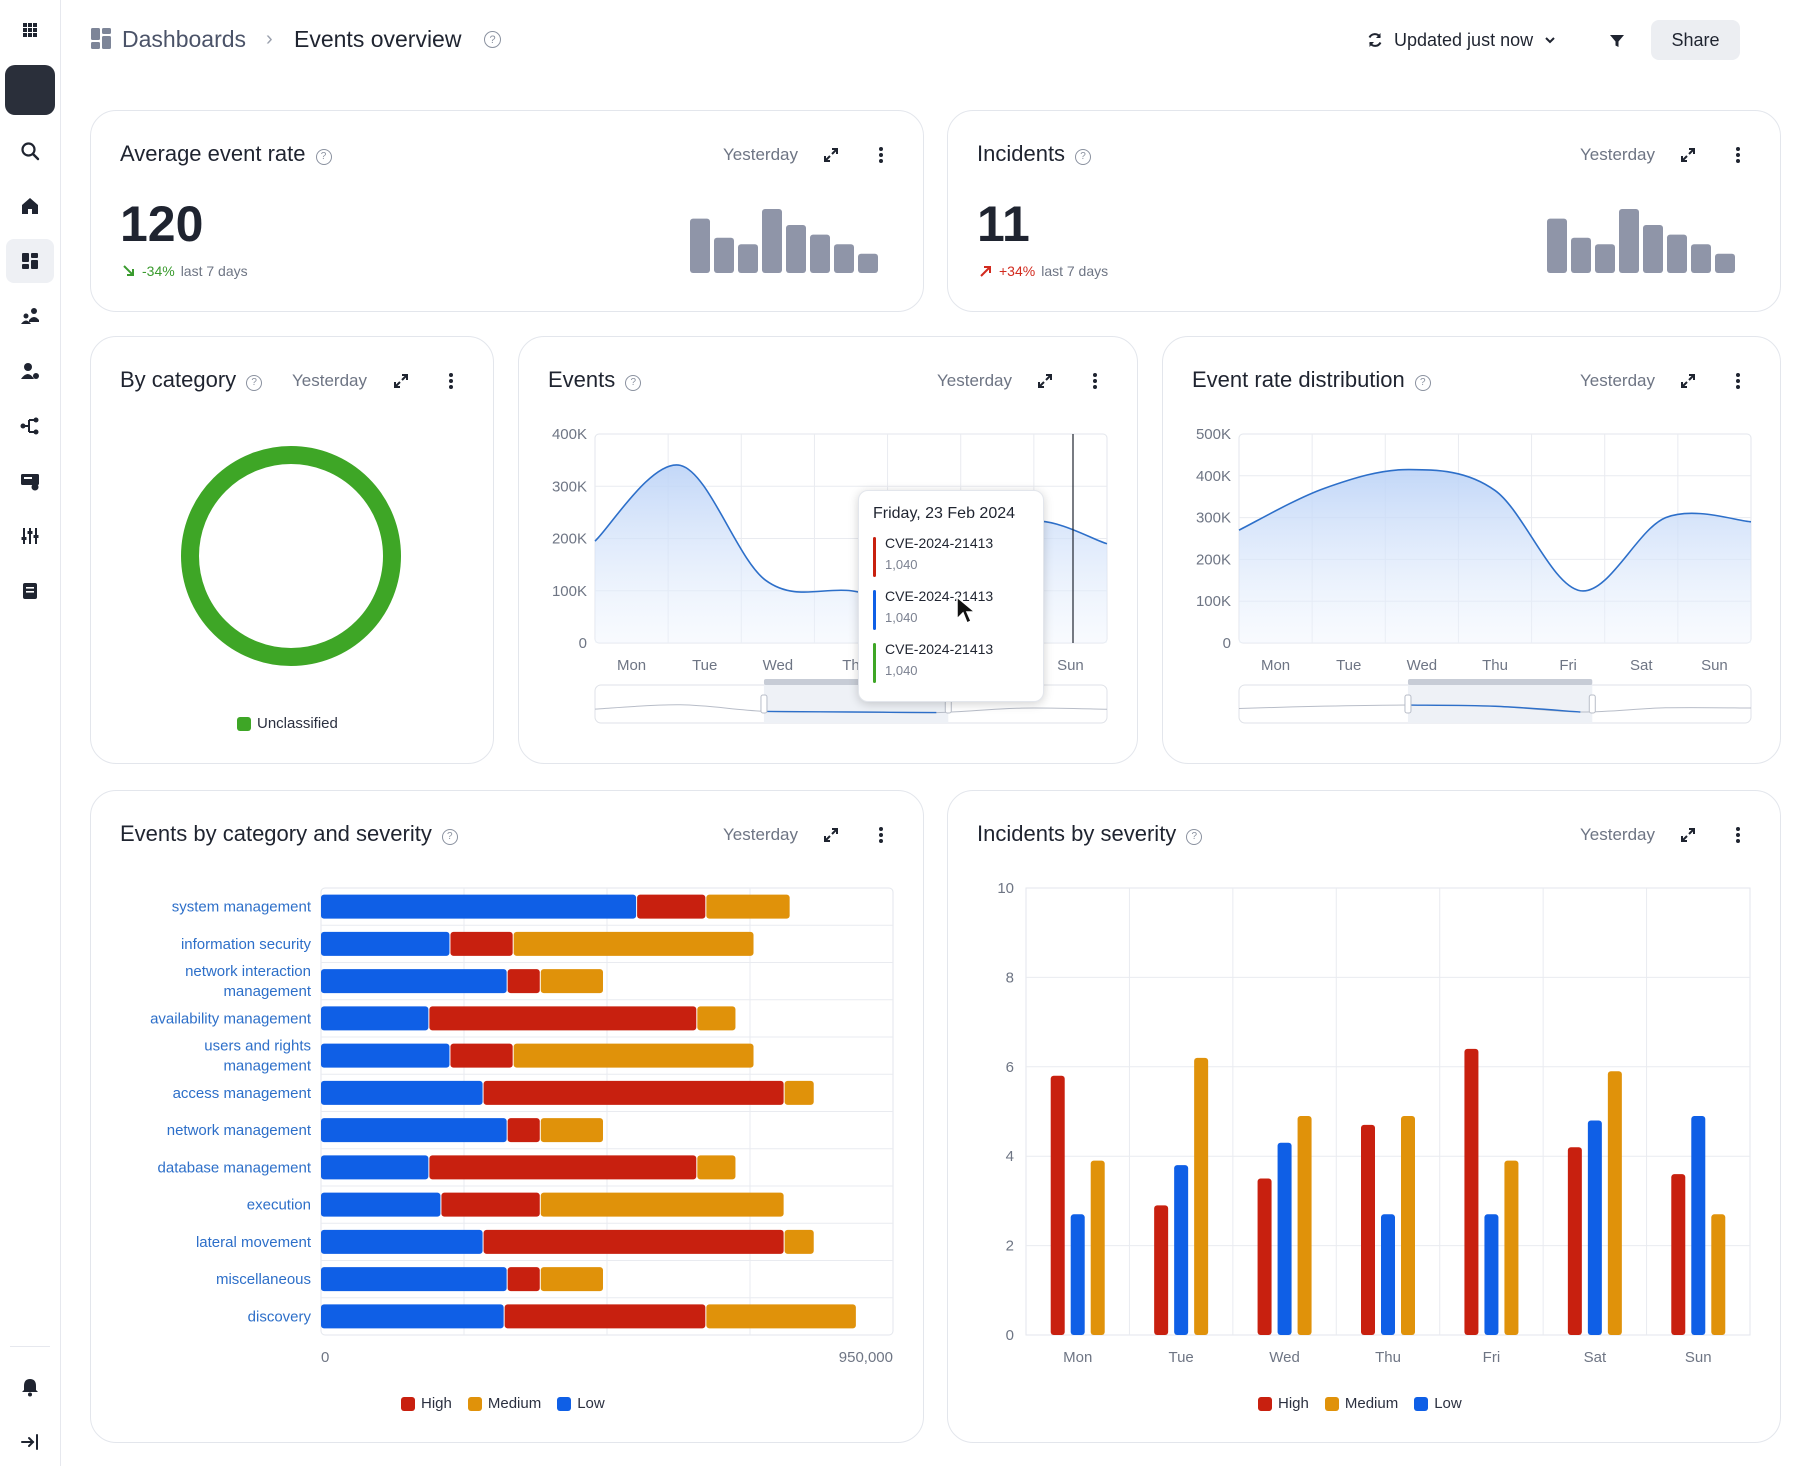 The image size is (1800, 1466). What do you see at coordinates (1364, 211) in the screenshot?
I see `card-incidents: Incidents? Yesterday 11 +34% last 7 days` at bounding box center [1364, 211].